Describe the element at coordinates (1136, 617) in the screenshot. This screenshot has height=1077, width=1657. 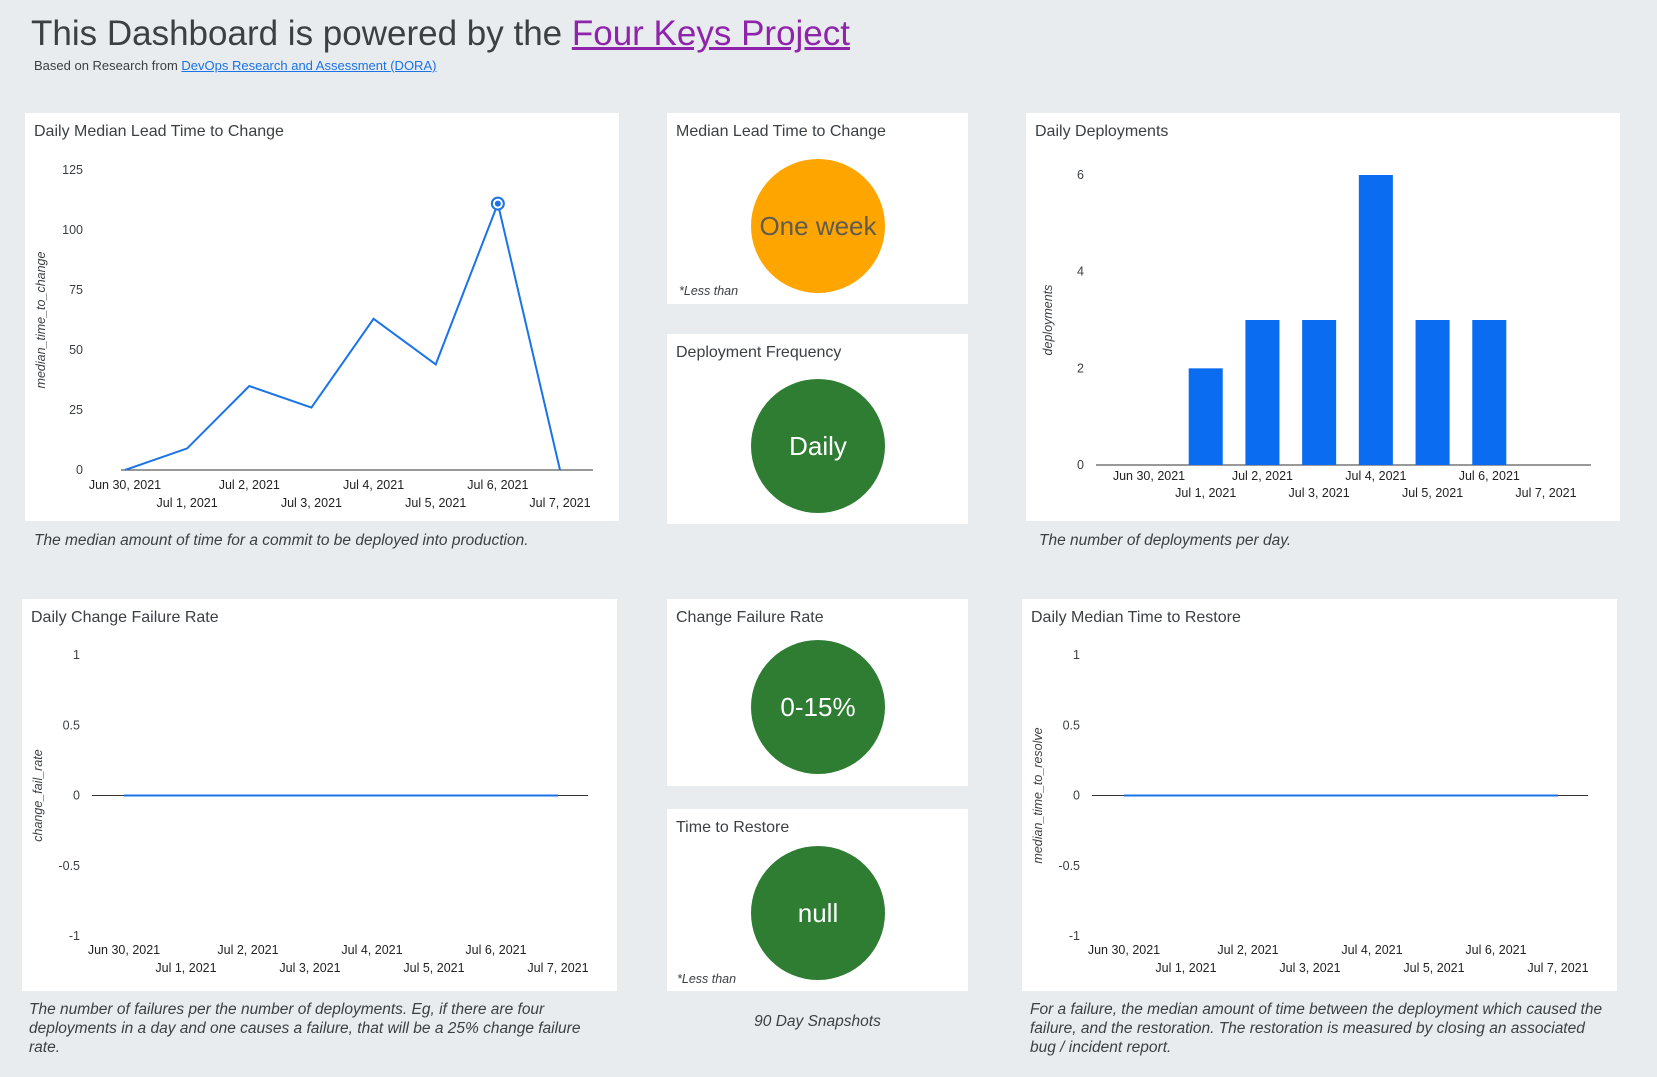
I see `card-title: Daily Median Time to Restore` at that location.